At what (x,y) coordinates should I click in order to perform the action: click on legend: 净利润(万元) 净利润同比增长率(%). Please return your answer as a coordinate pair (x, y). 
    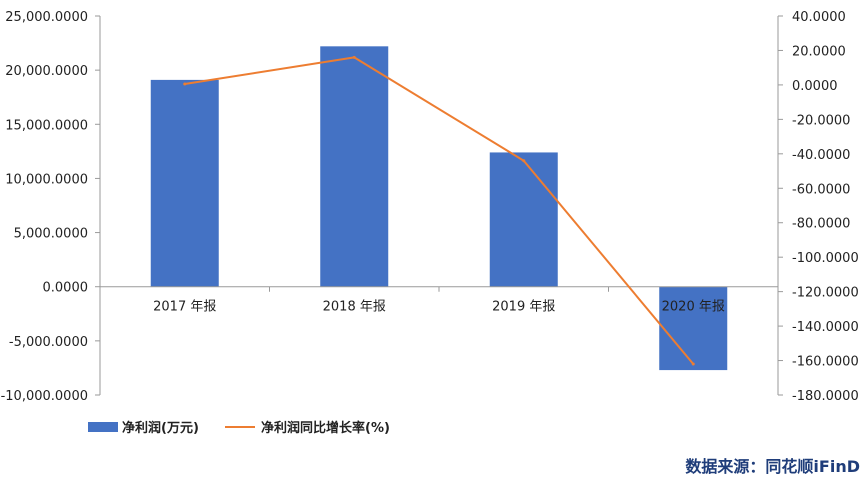
    Looking at the image, I should click on (239, 428).